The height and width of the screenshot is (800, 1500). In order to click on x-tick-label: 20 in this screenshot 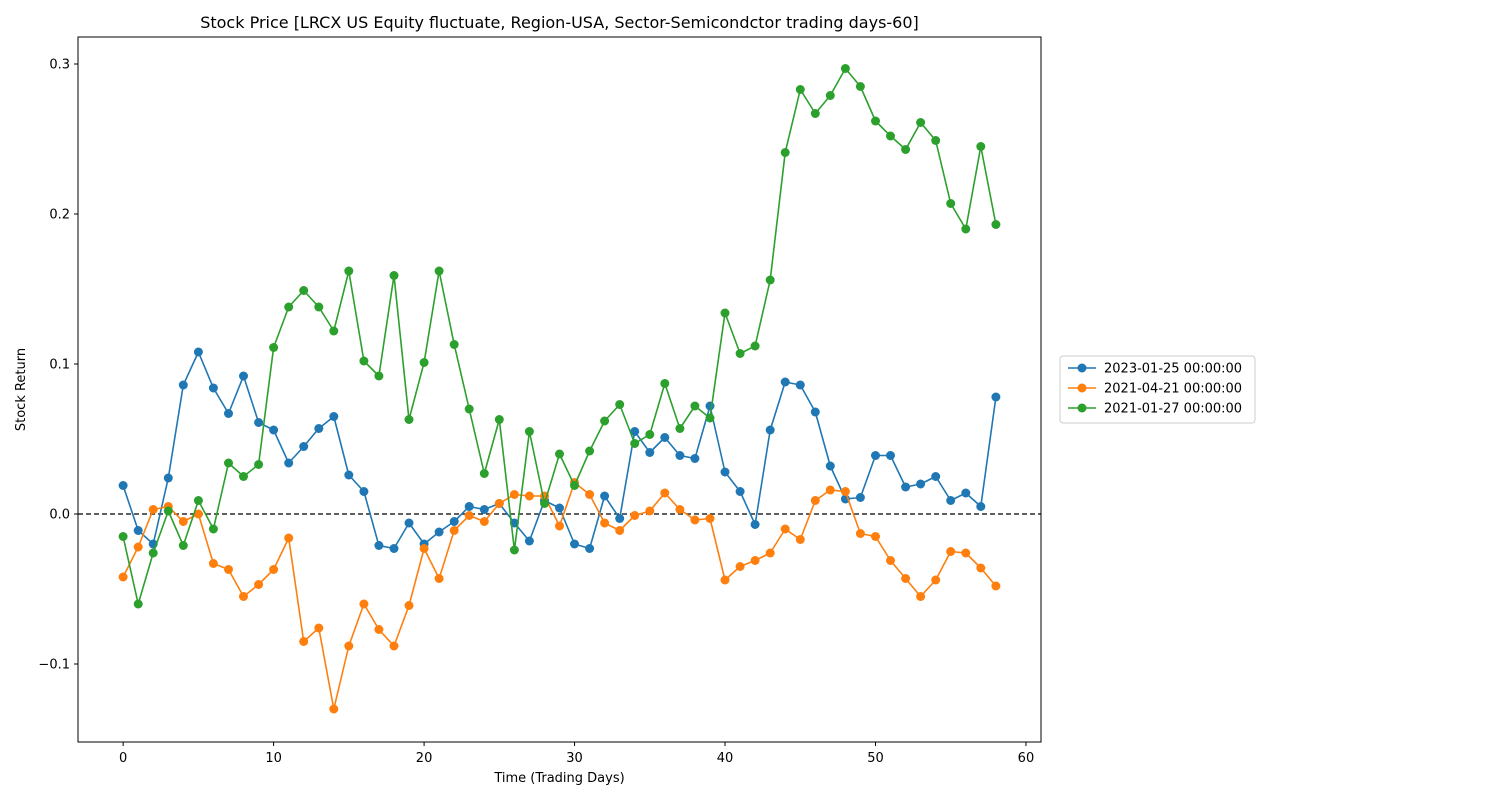, I will do `click(424, 758)`.